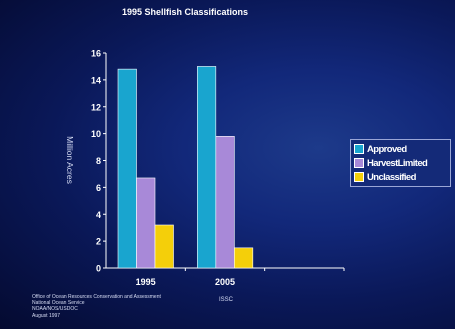  I want to click on y-tick-label: 6, so click(98, 188).